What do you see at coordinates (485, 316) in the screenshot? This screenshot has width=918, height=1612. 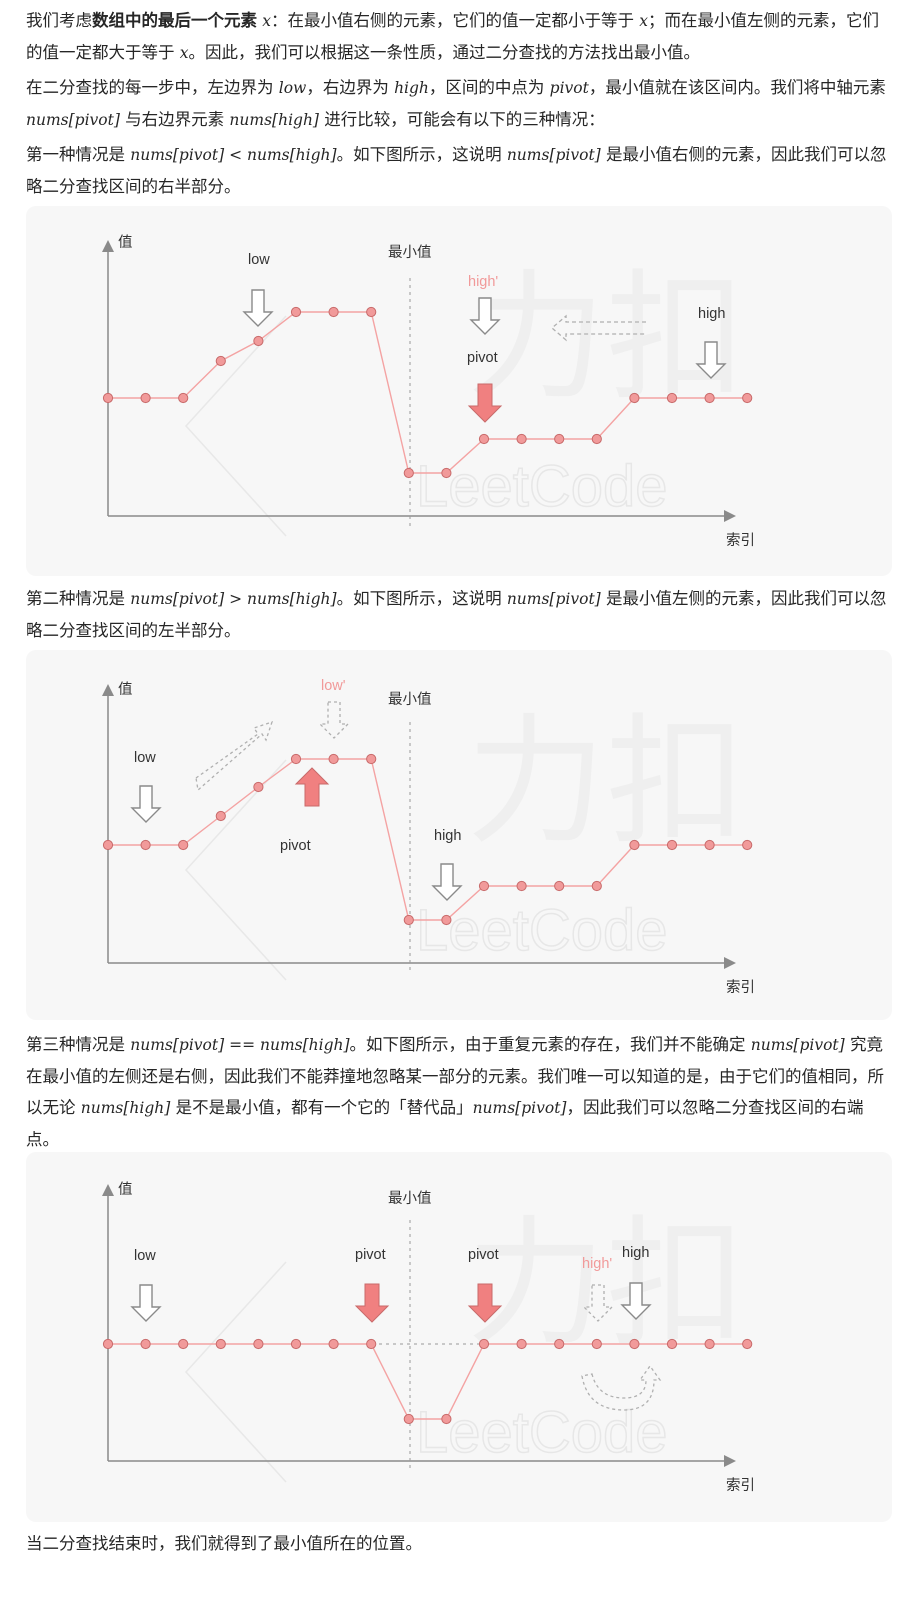 I see `high-prime-arrow-icon` at bounding box center [485, 316].